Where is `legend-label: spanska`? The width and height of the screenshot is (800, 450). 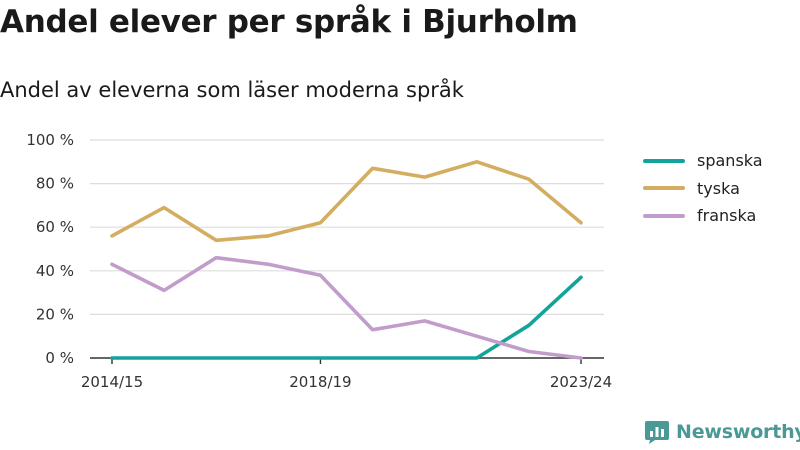
legend-label: spanska is located at coordinates (730, 161).